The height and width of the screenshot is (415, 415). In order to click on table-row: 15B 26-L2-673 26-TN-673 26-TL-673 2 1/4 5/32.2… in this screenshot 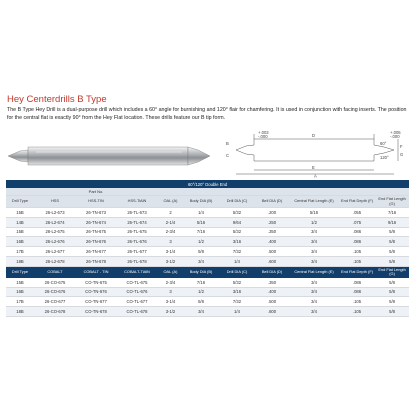, I will do `click(208, 212)`.